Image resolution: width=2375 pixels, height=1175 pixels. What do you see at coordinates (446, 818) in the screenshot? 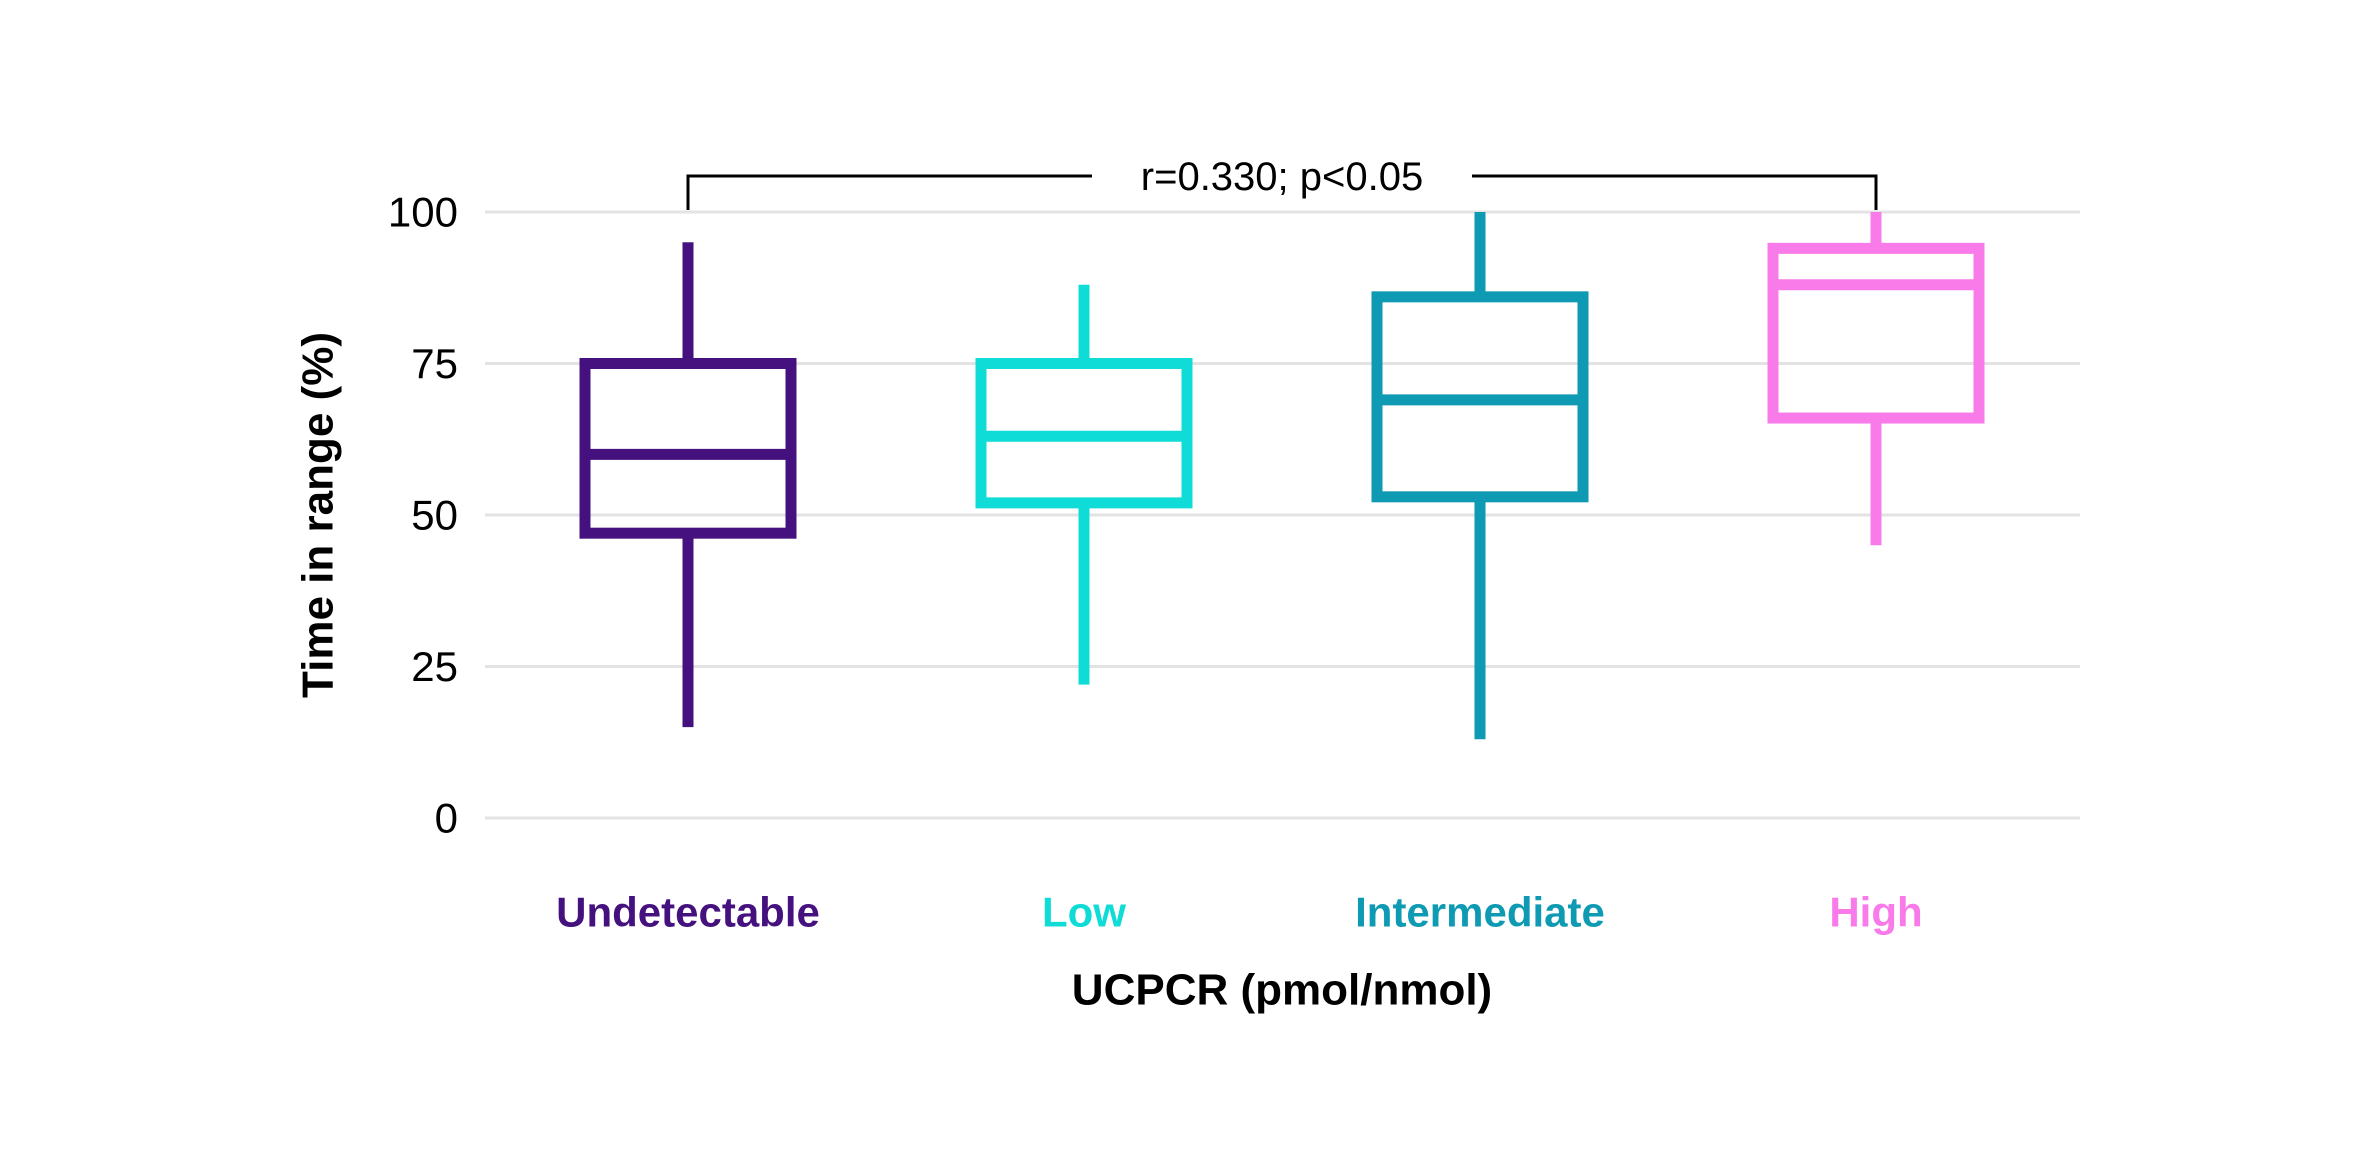
I see `y-tick-label-0: 0` at bounding box center [446, 818].